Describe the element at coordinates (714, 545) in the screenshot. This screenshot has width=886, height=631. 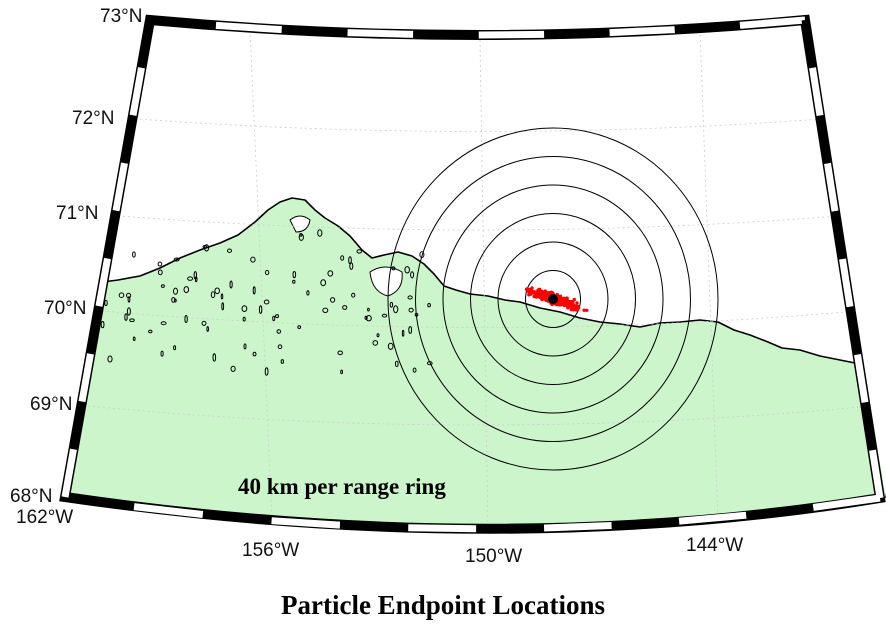
I see `lon-label-144: 144°W` at that location.